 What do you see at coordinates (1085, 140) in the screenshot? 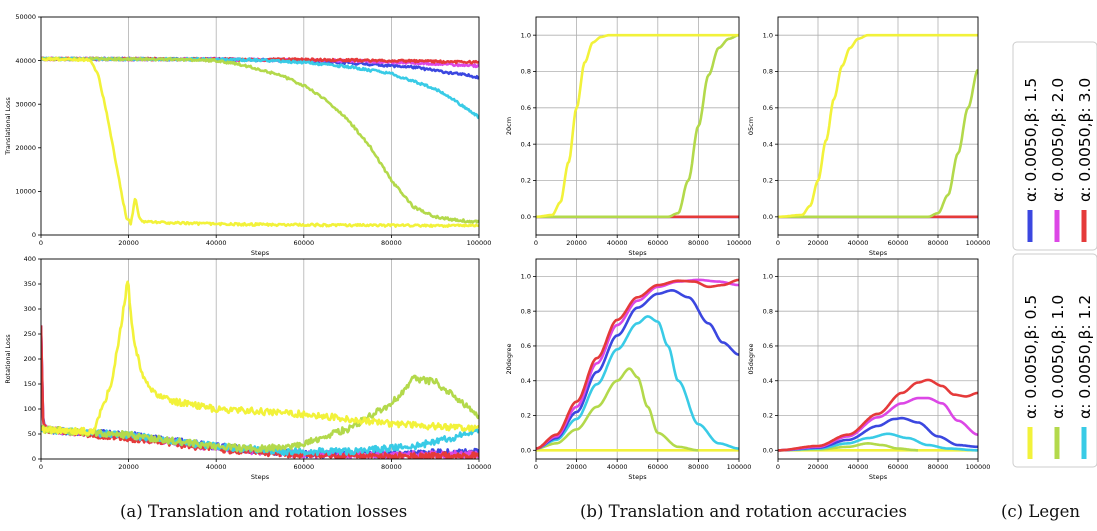
I see `legend-label-a0050_b30: α: 0.0050,β: 3.0` at bounding box center [1085, 140].